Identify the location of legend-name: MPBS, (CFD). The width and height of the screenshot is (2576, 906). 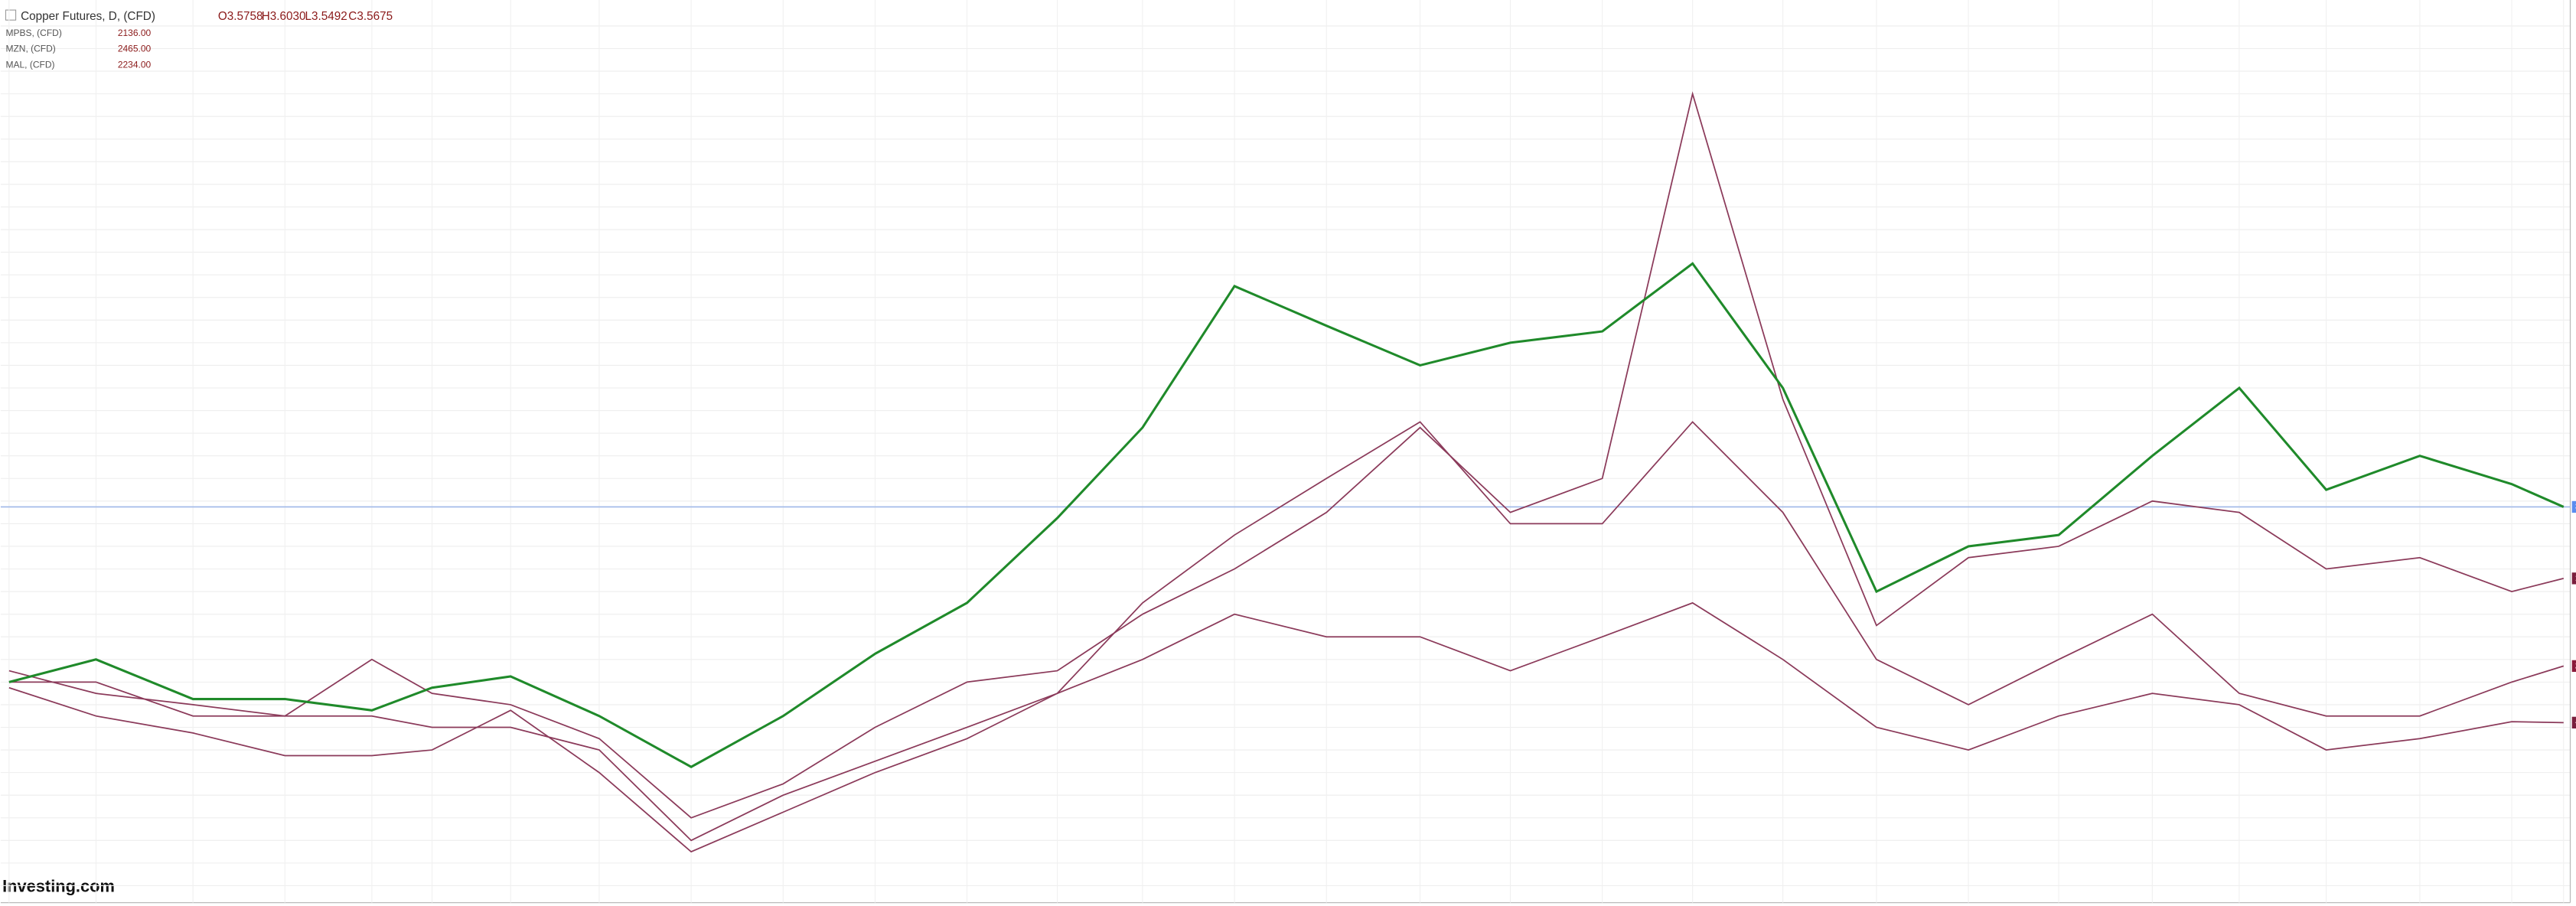
(33, 33).